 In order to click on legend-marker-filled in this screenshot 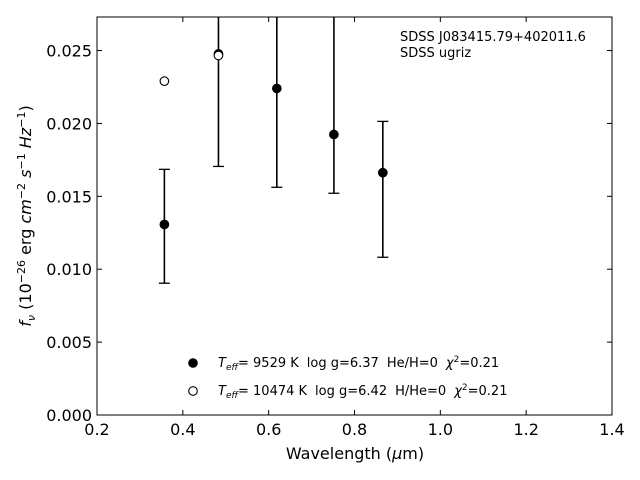, I will do `click(193, 363)`.